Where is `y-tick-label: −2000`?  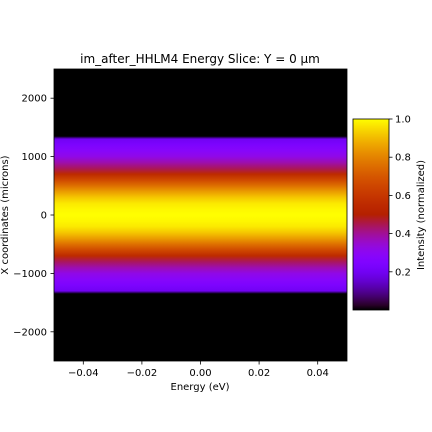
y-tick-label: −2000 is located at coordinates (30, 332).